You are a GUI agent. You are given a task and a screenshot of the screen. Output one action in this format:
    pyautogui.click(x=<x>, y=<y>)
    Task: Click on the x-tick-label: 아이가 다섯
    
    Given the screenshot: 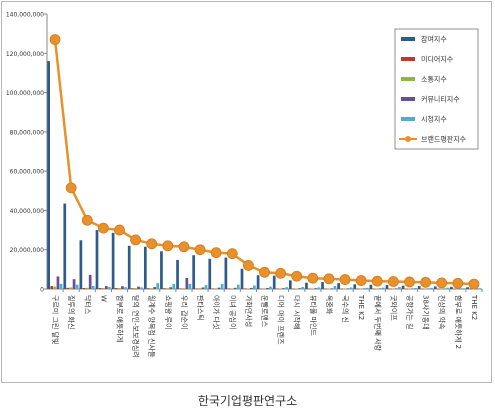 What is the action you would take?
    pyautogui.click(x=216, y=312)
    